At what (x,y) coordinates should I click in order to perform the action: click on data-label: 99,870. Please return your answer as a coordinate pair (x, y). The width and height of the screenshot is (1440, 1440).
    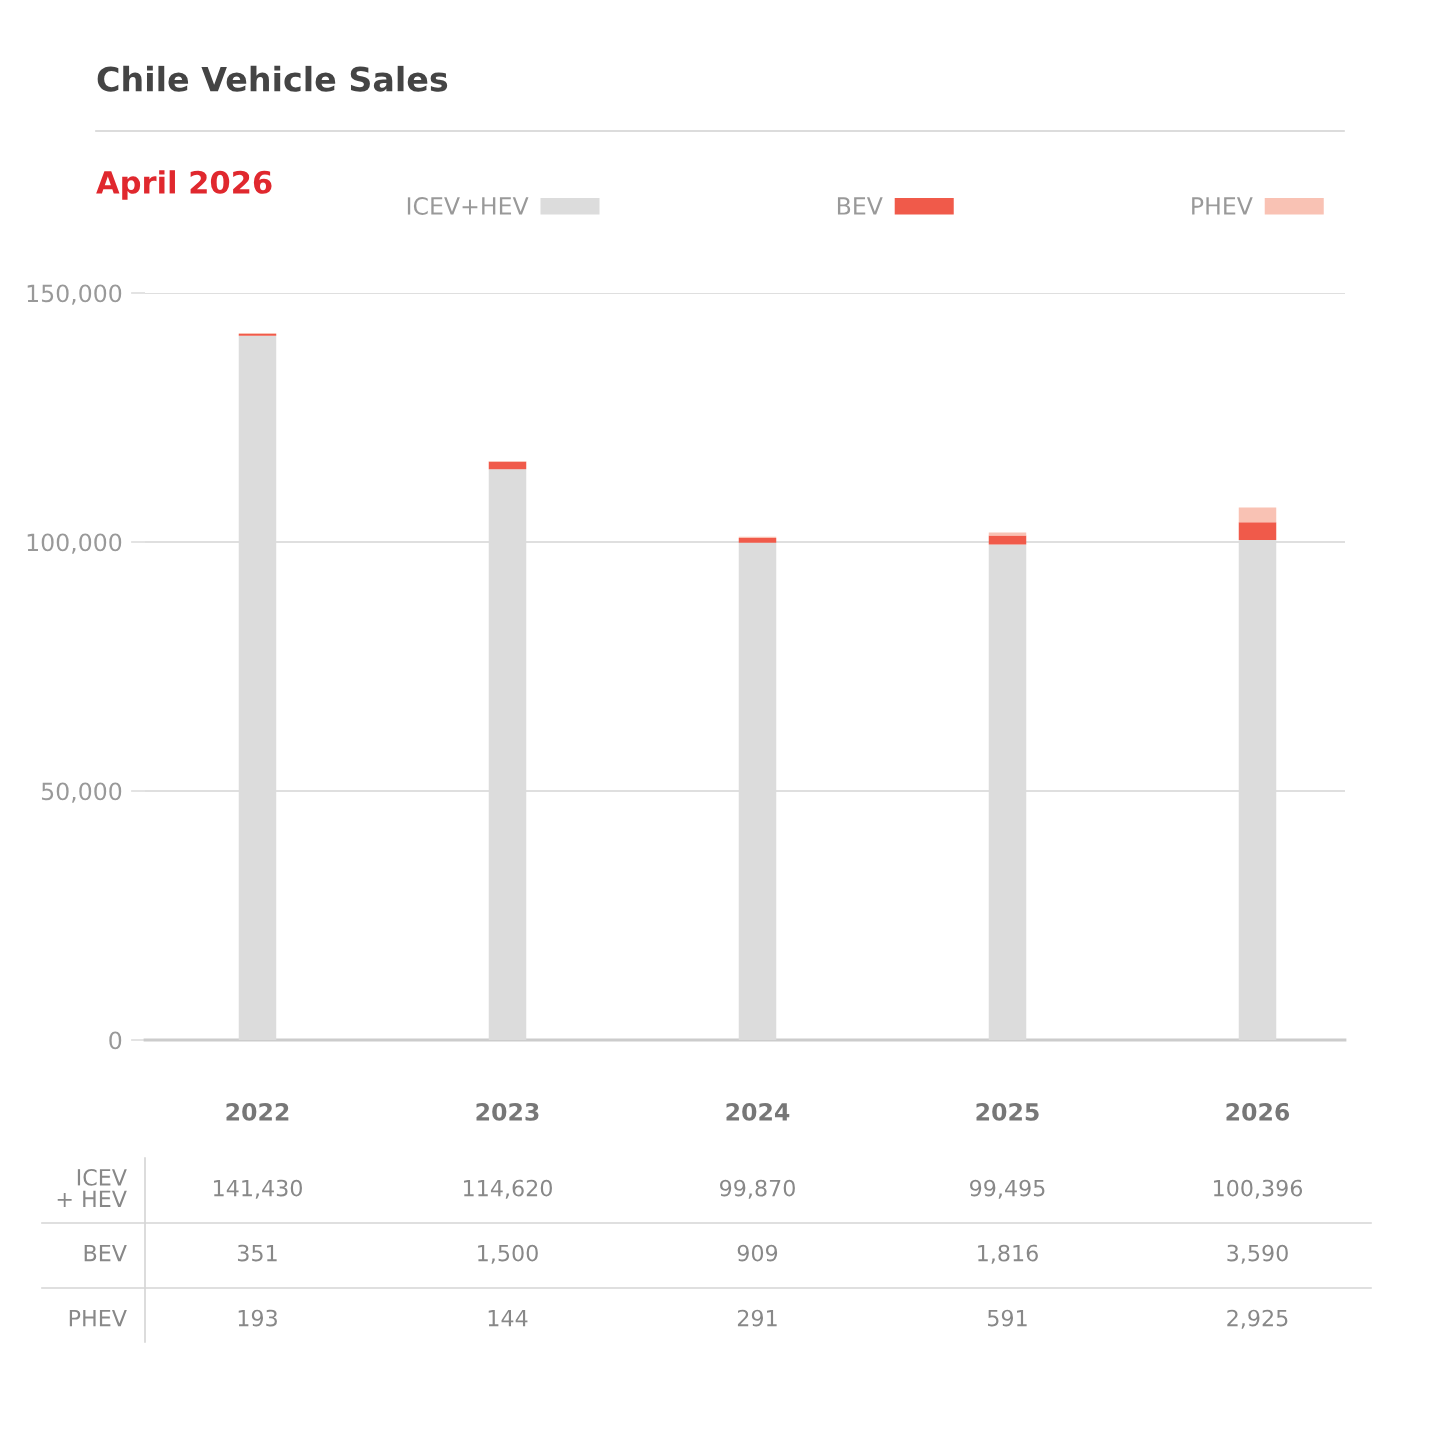
    Looking at the image, I should click on (757, 1189).